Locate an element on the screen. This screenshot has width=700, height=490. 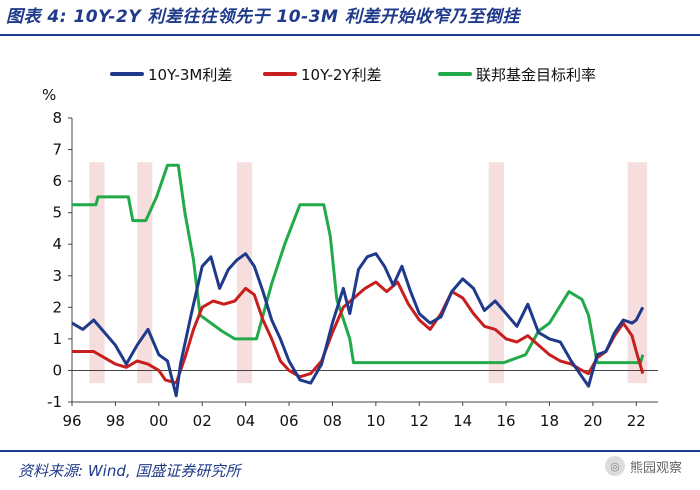
x-tick-label: 00 is located at coordinates (158, 421).